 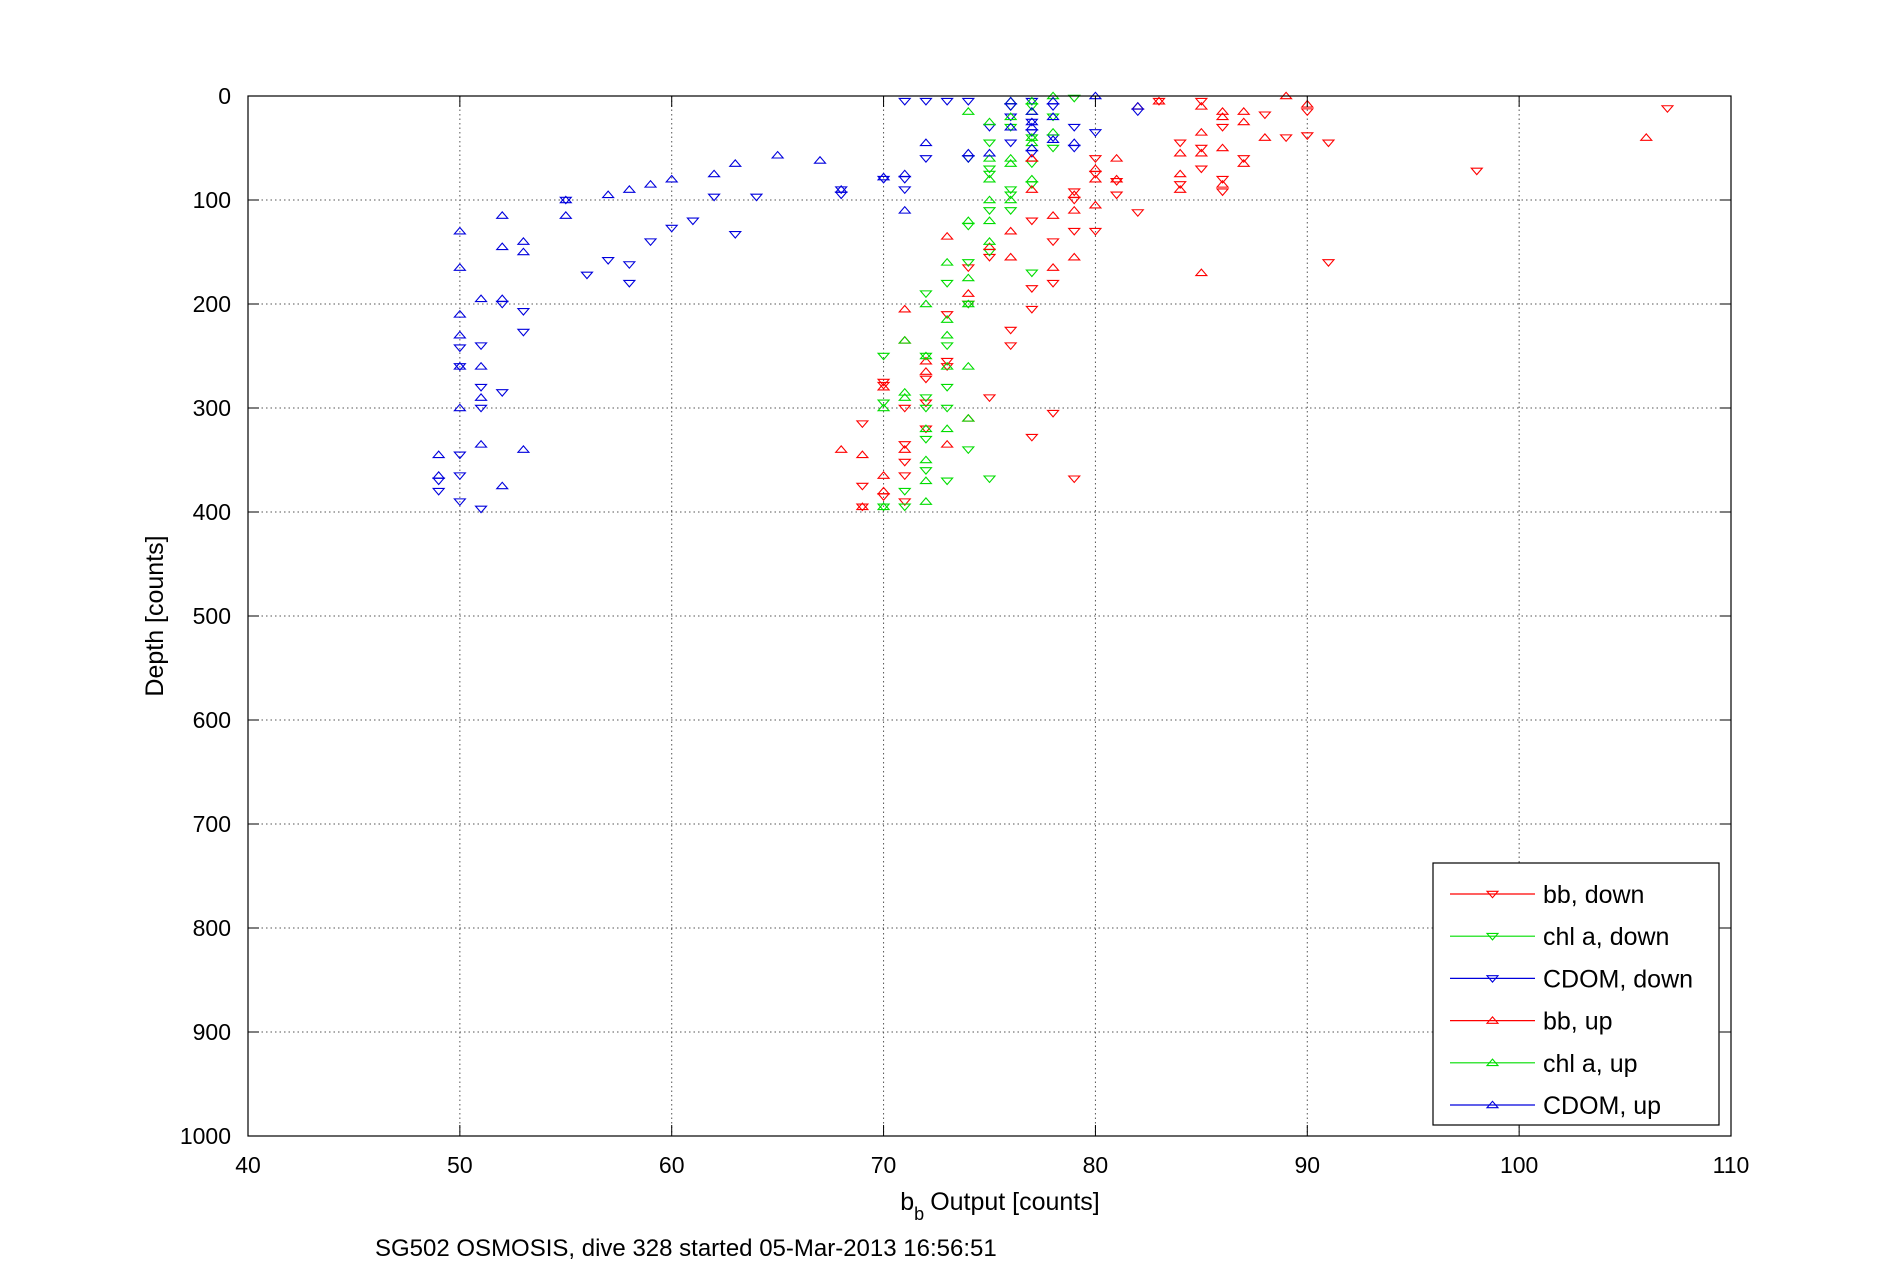 What do you see at coordinates (248, 1165) in the screenshot?
I see `x-tick-label: 40` at bounding box center [248, 1165].